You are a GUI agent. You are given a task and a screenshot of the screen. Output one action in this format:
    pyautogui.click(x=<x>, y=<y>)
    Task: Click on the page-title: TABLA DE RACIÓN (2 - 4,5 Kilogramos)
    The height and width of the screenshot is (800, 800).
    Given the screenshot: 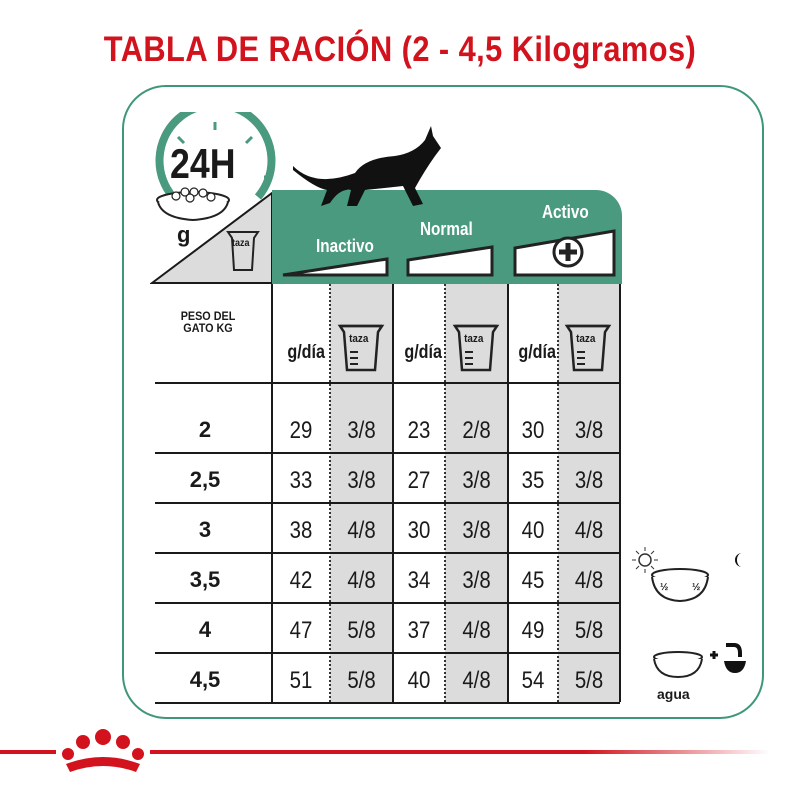 What is the action you would take?
    pyautogui.click(x=400, y=49)
    